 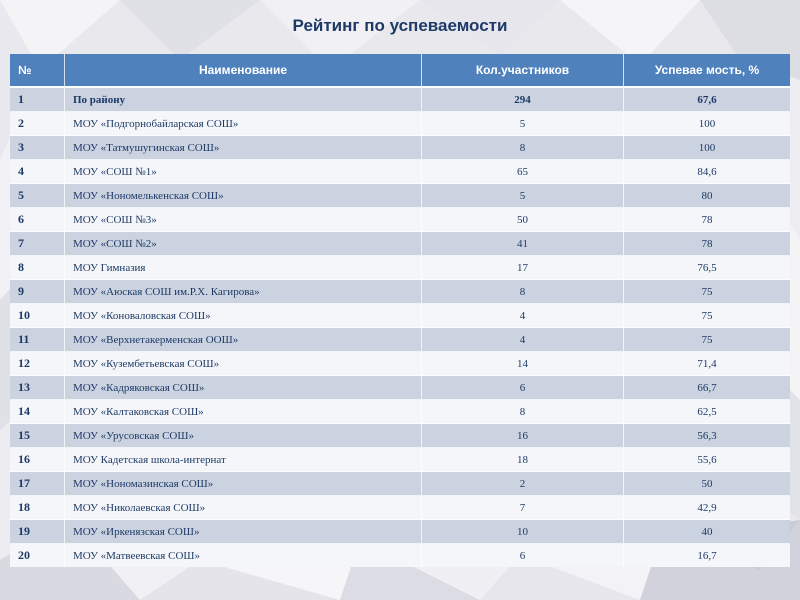 I want to click on school-name-cell: МОУ «Калтаковская СОШ», so click(x=243, y=411).